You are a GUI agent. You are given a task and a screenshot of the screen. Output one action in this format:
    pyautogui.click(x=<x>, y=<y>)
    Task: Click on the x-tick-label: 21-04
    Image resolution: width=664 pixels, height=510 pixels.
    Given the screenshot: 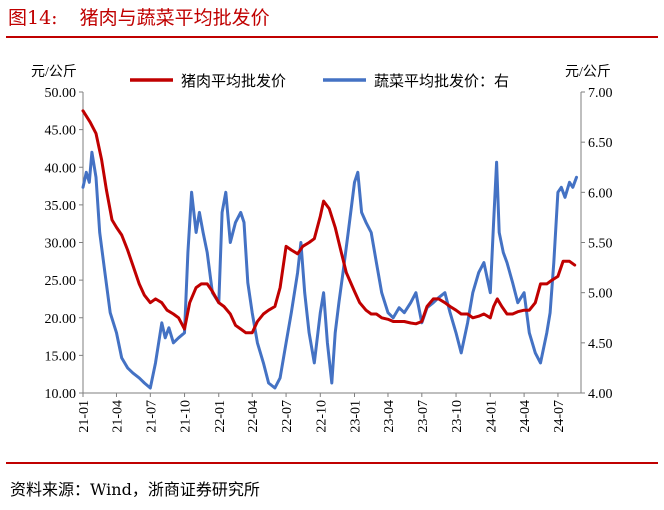 What is the action you would take?
    pyautogui.click(x=117, y=416)
    